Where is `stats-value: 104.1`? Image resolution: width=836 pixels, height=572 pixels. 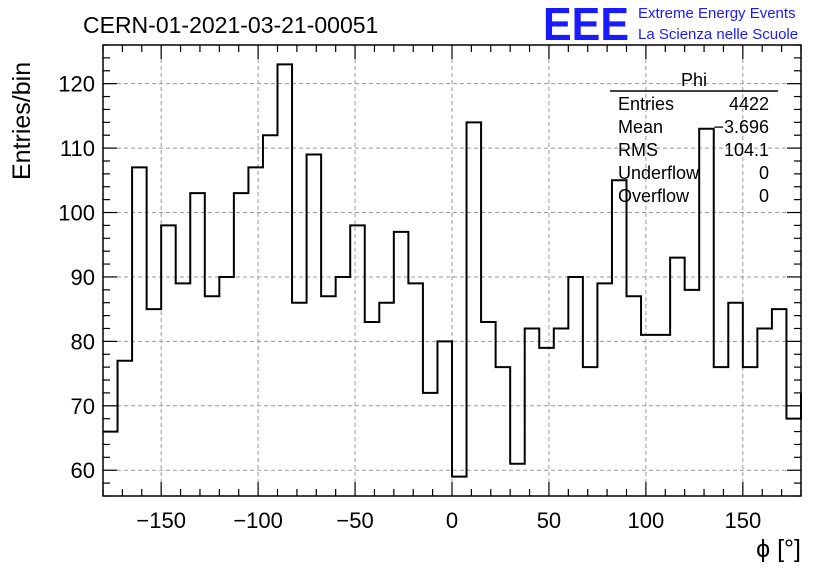
stats-value: 104.1 is located at coordinates (746, 150).